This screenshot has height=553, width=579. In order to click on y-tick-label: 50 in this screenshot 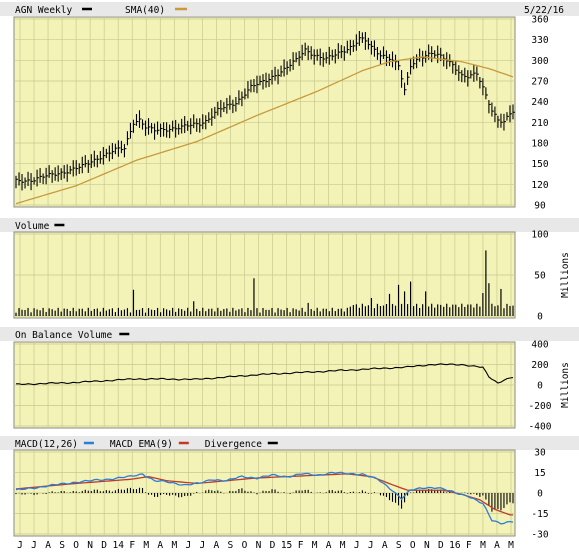, I will do `click(540, 276)`.